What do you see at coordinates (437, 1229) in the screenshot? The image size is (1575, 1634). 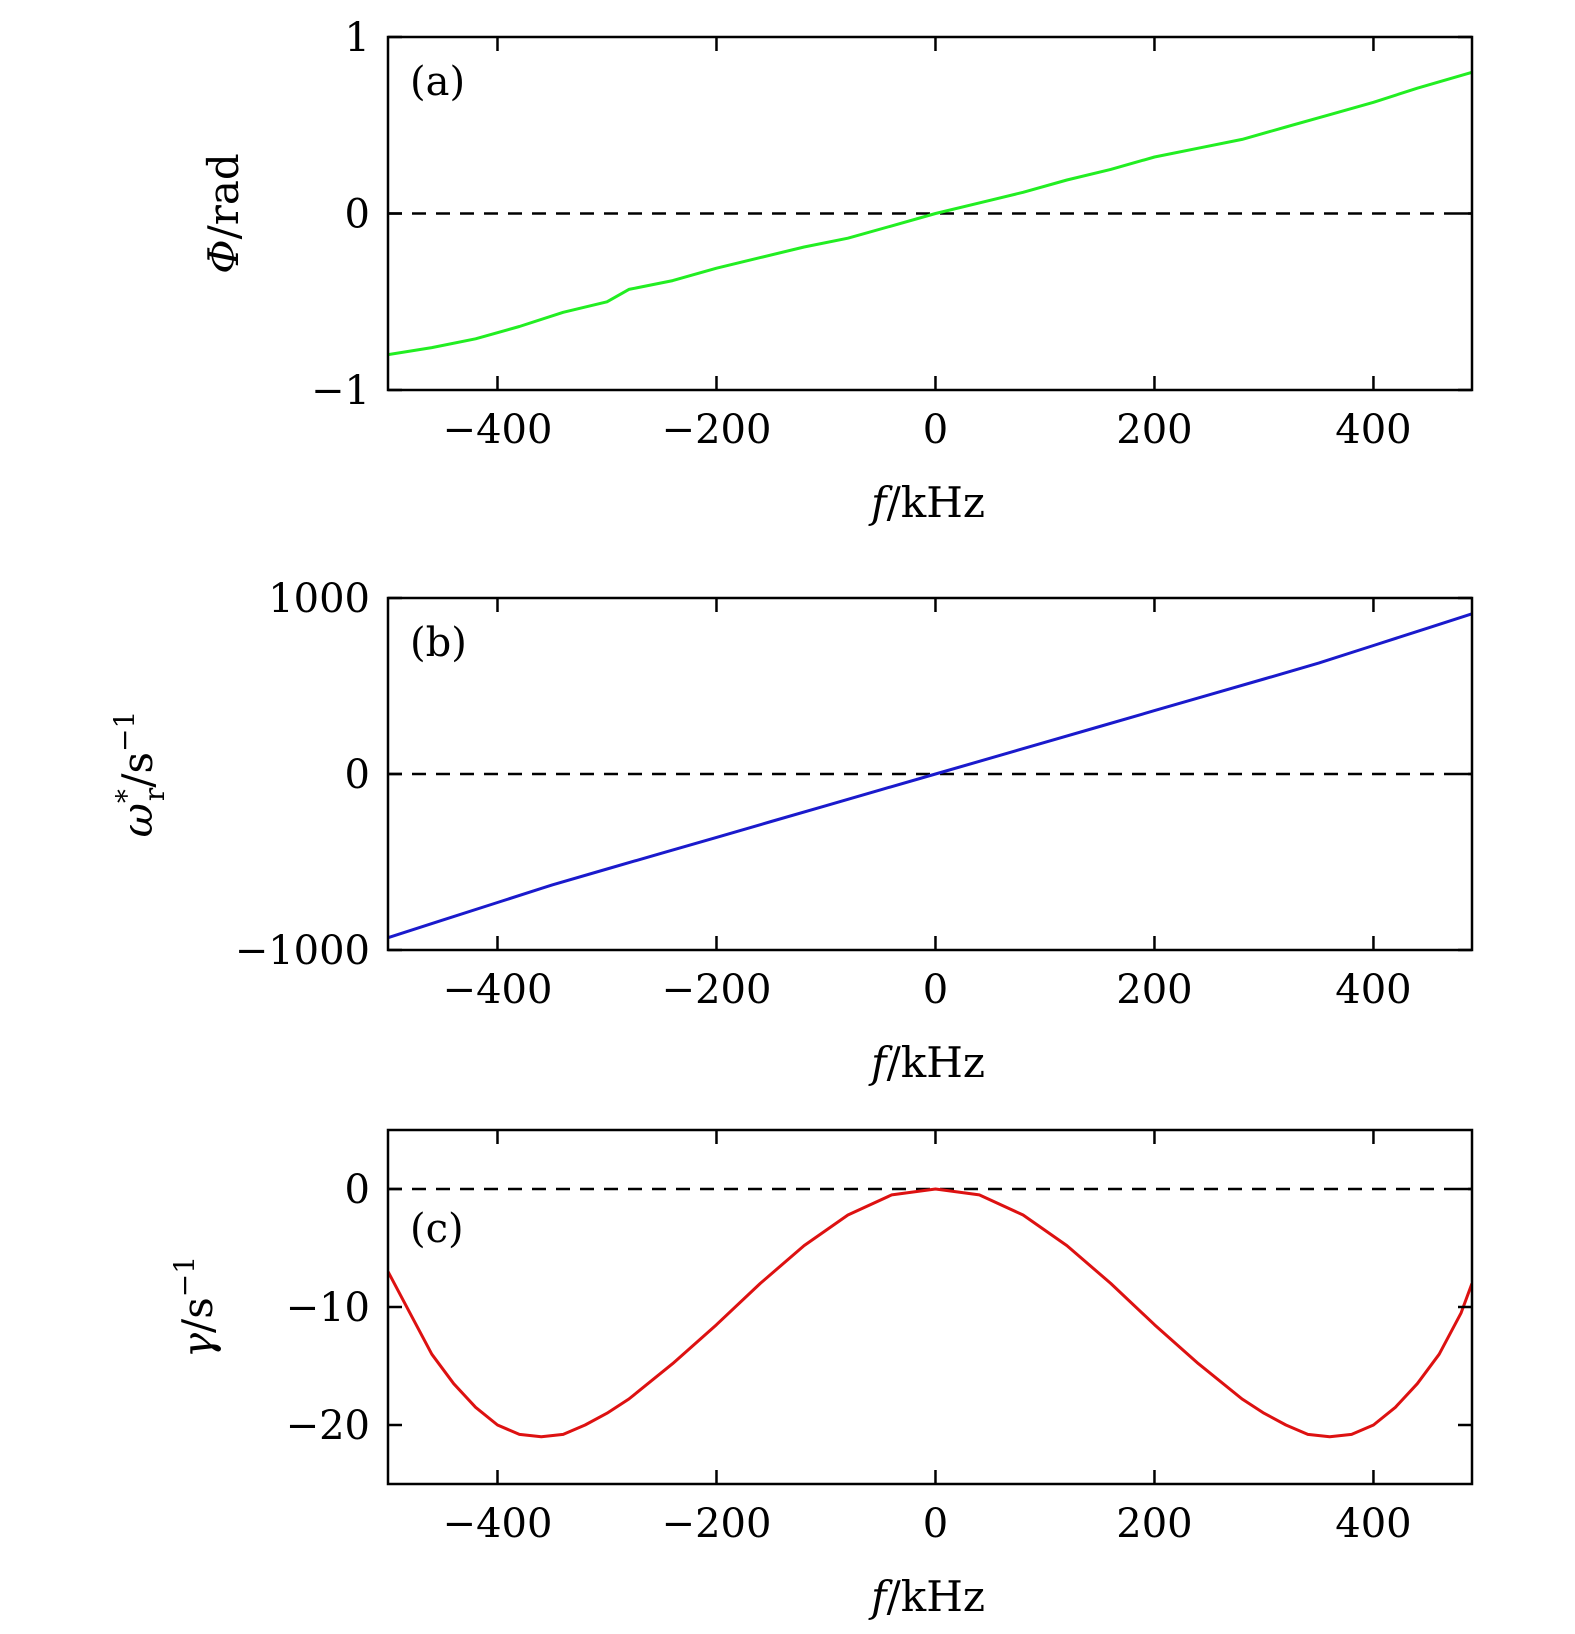 I see `panel-label: (c)` at bounding box center [437, 1229].